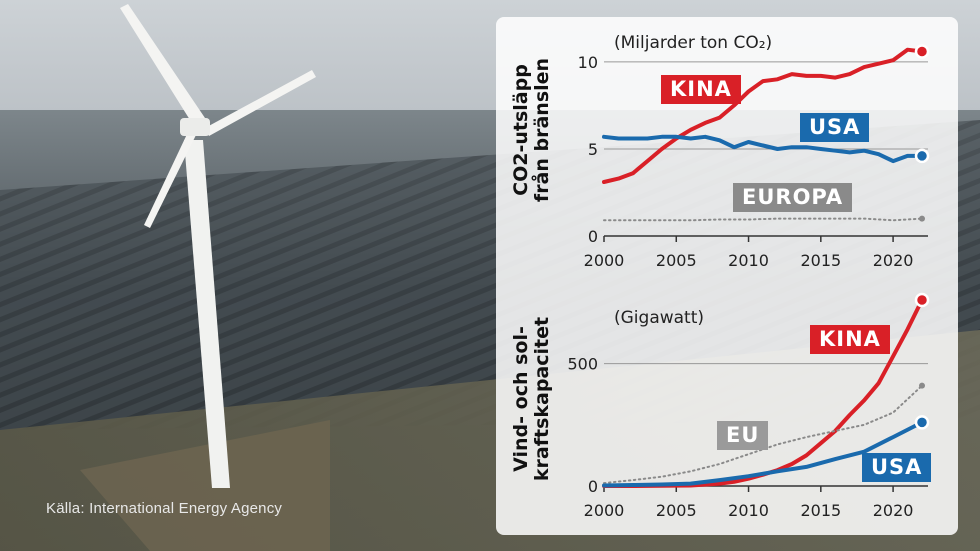 This screenshot has width=980, height=551. I want to click on co2-x-tick-label: 2020, so click(893, 260).